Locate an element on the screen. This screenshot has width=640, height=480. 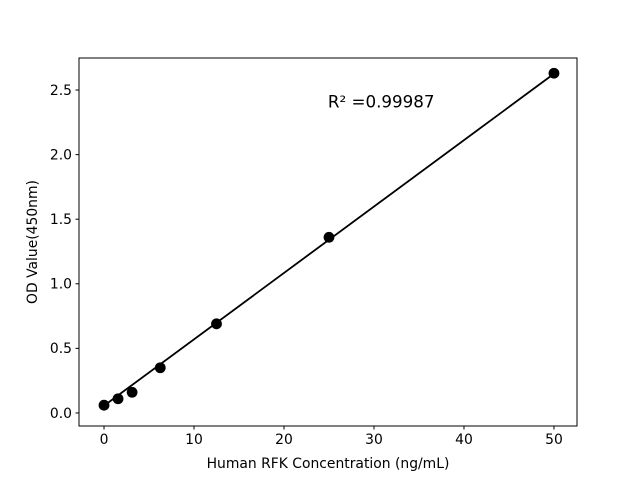
y-tick-label: 2.0 is located at coordinates (61, 155).